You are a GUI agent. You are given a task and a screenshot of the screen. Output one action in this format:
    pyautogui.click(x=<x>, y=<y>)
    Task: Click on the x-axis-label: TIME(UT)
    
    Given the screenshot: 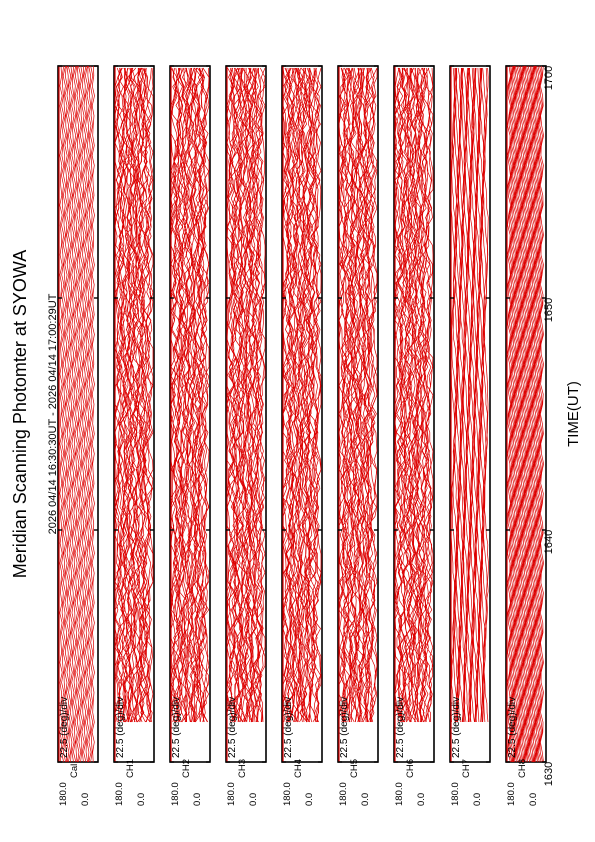 What is the action you would take?
    pyautogui.click(x=573, y=414)
    